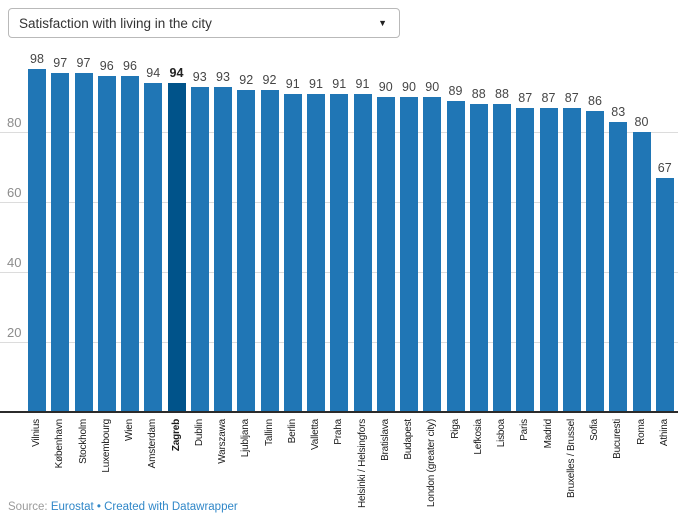 Image resolution: width=685 pixels, height=522 pixels. I want to click on bar-berlin, so click(292, 252).